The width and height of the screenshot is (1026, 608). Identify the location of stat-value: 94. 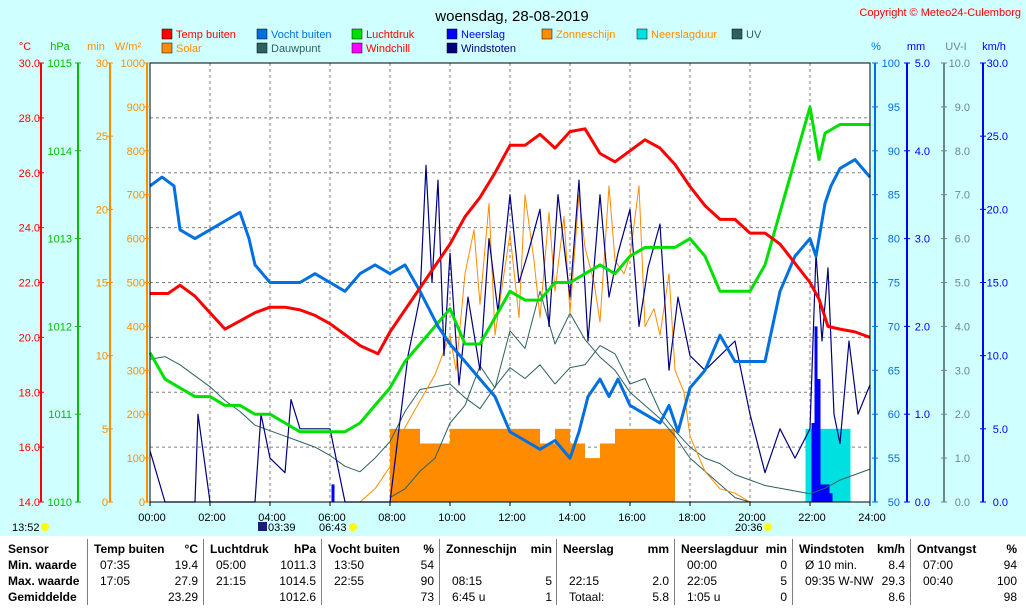
(1010, 565).